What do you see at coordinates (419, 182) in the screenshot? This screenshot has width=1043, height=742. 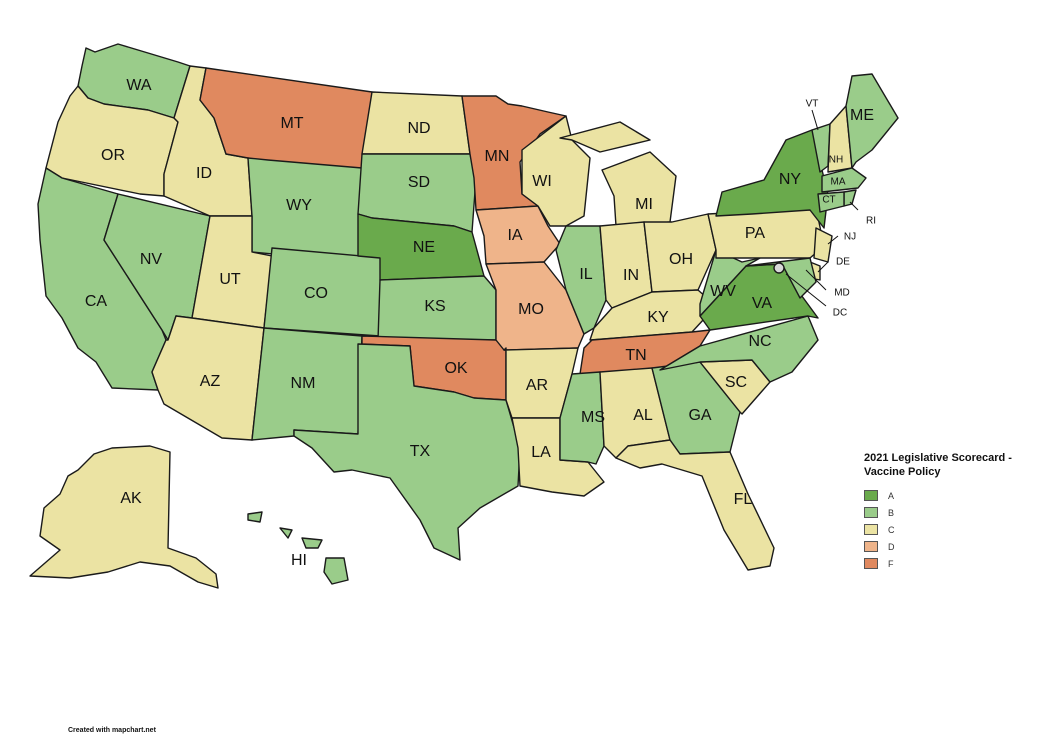 I see `state-label-sd: SD` at bounding box center [419, 182].